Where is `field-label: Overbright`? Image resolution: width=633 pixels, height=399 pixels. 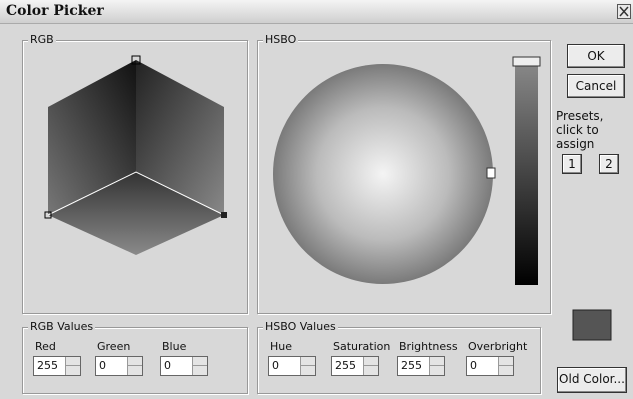 field-label: Overbright is located at coordinates (498, 346).